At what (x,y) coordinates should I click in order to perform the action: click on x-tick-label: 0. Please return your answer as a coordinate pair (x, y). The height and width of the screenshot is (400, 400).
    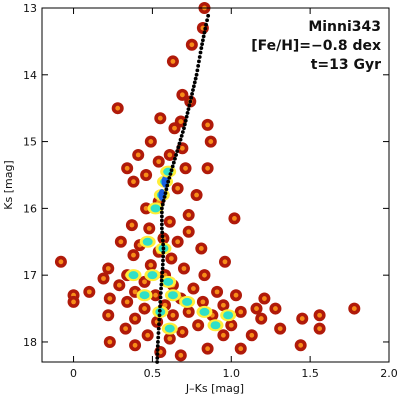
    Looking at the image, I should click on (73, 373).